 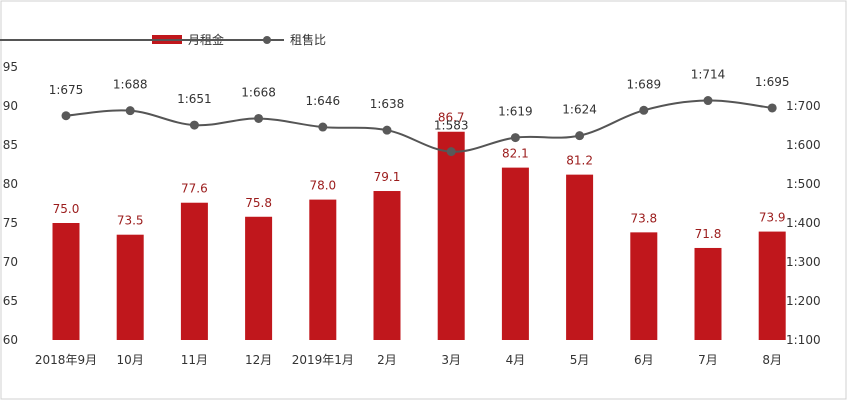 I want to click on bar-data-label: 75.8, so click(x=258, y=203).